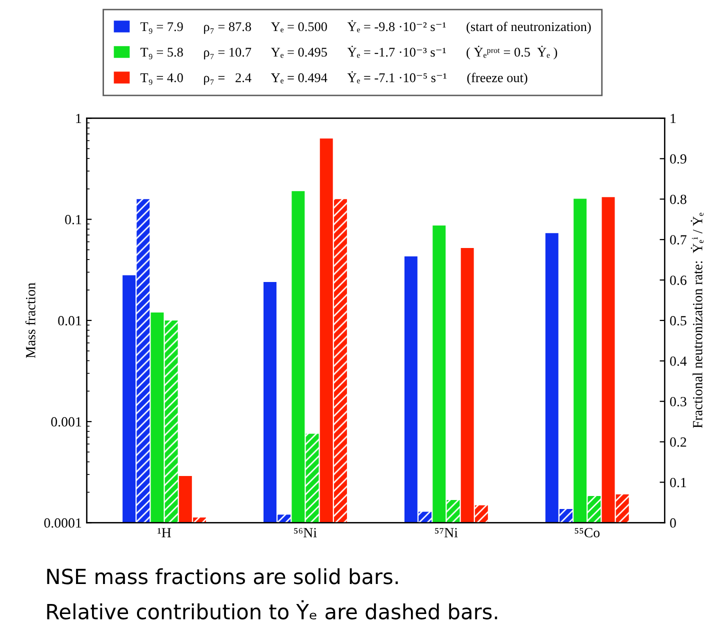  What do you see at coordinates (79, 119) in the screenshot?
I see `y-tick-label: 1` at bounding box center [79, 119].